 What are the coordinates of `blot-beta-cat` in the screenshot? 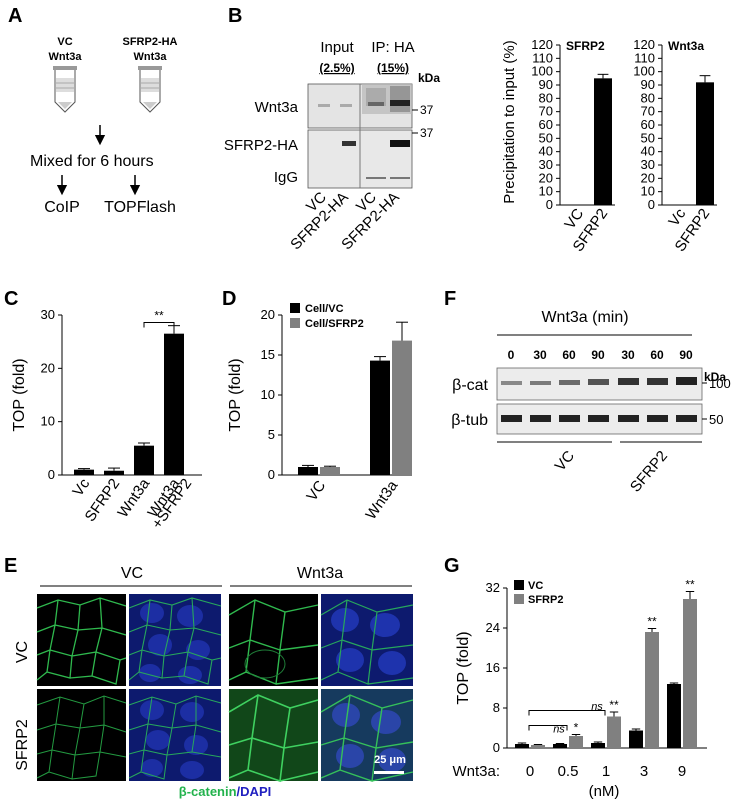 It's located at (599, 384).